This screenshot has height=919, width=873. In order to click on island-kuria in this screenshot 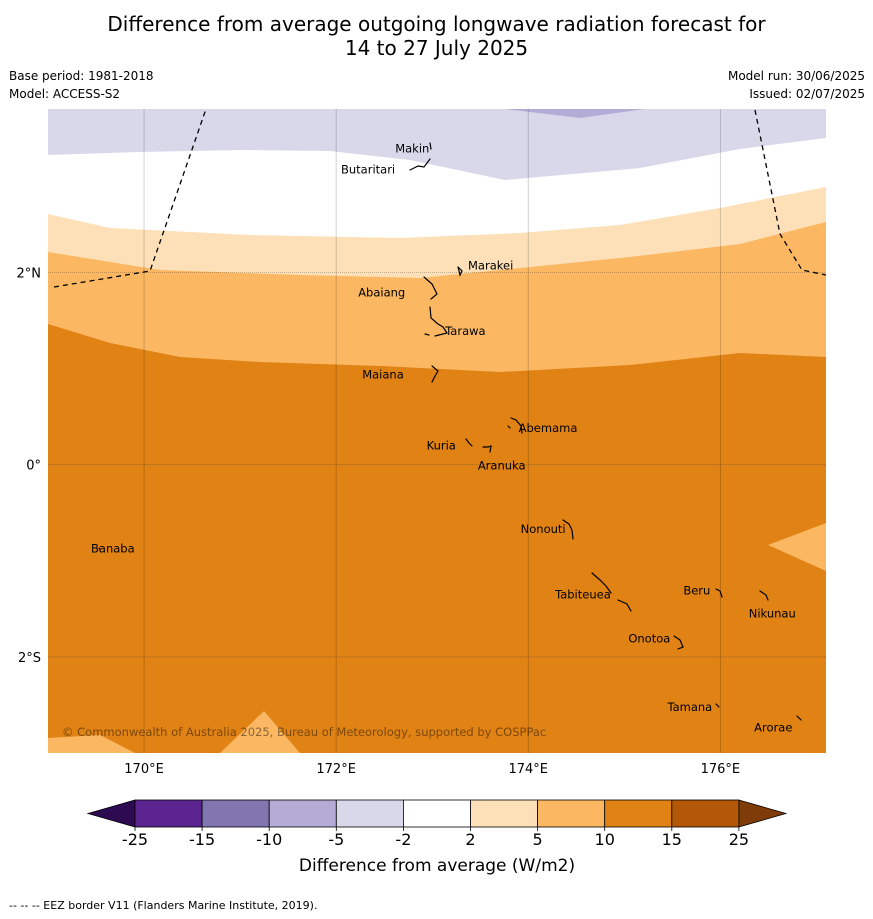, I will do `click(469, 442)`.